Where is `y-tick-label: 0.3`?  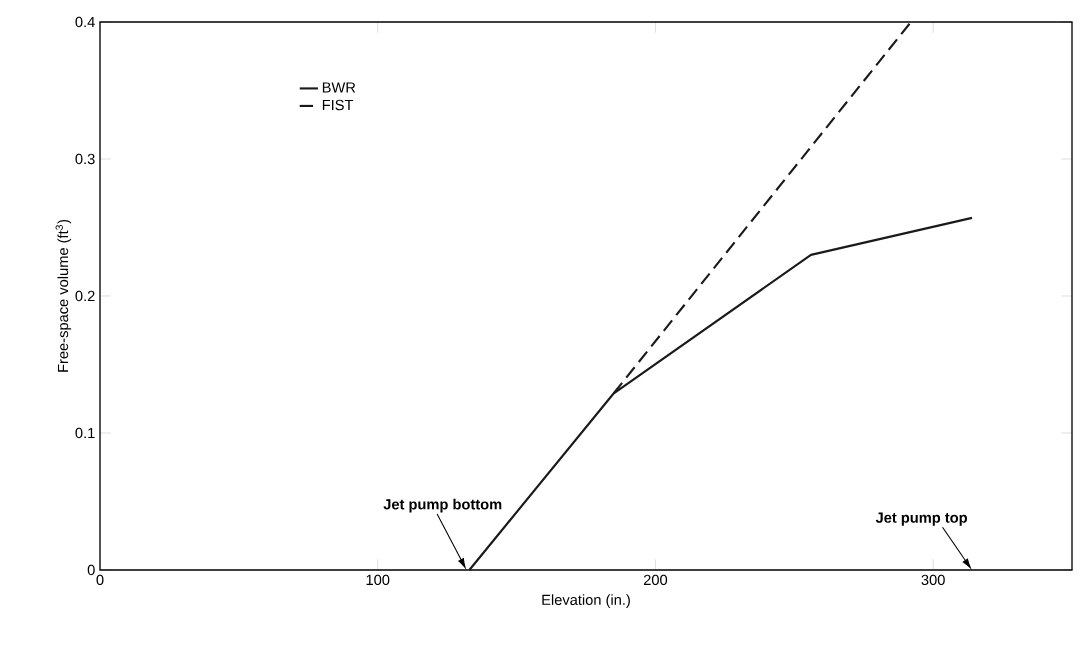
y-tick-label: 0.3 is located at coordinates (85, 159).